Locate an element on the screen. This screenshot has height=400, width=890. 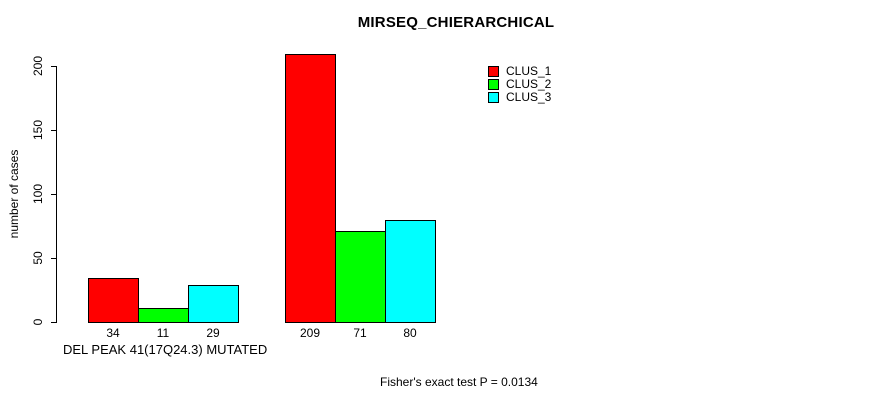
bar-value-label: 11 is located at coordinates (163, 333).